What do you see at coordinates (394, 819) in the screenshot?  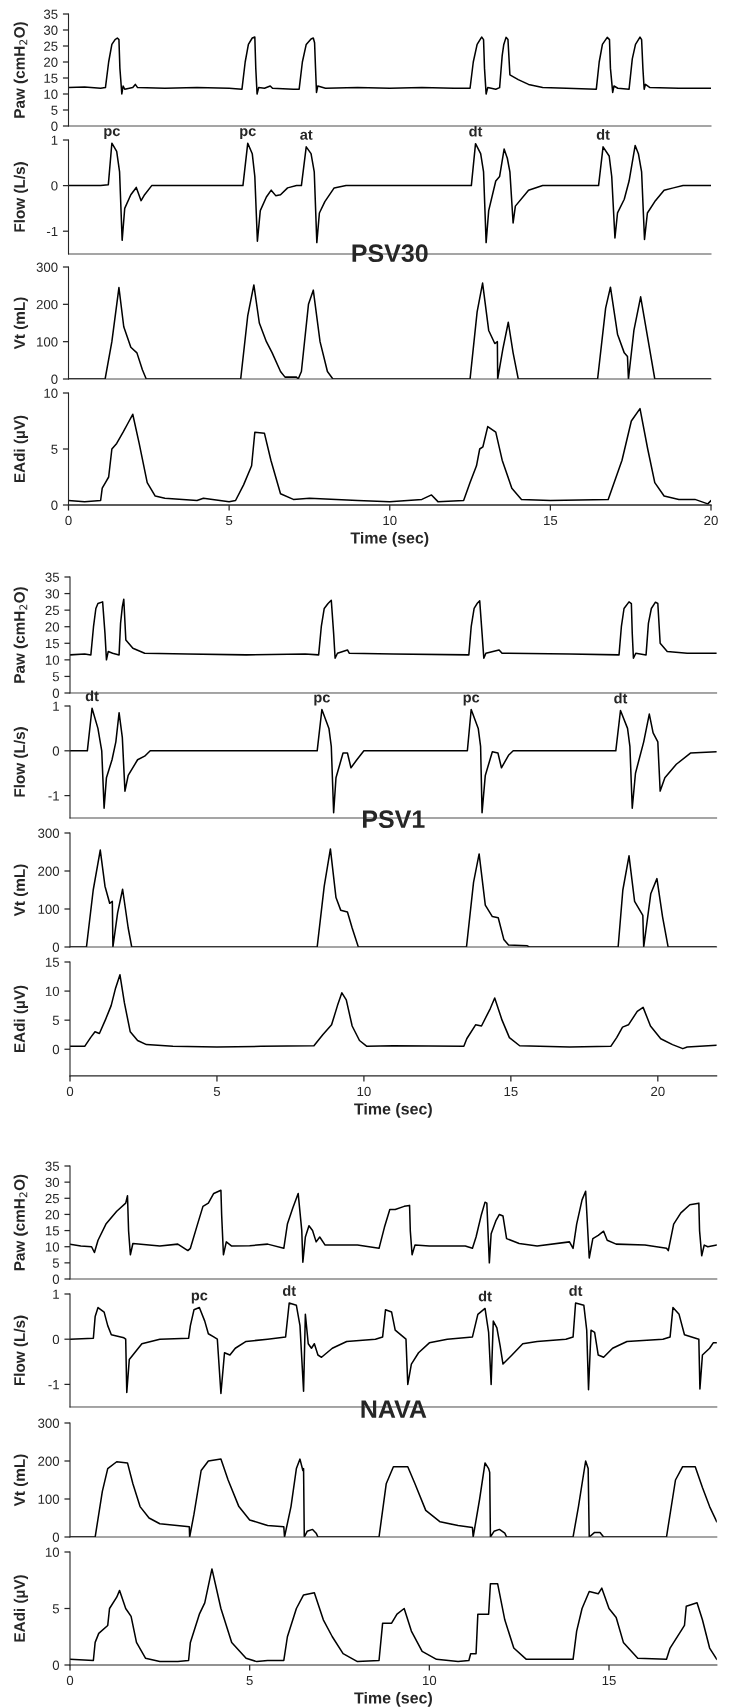 I see `chart-title: PSV1` at bounding box center [394, 819].